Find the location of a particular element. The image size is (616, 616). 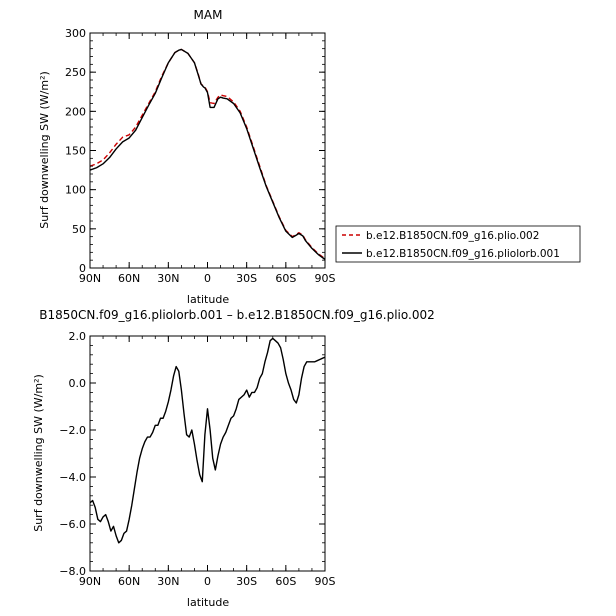

bottom-x-tick-label: 30N is located at coordinates (168, 581).